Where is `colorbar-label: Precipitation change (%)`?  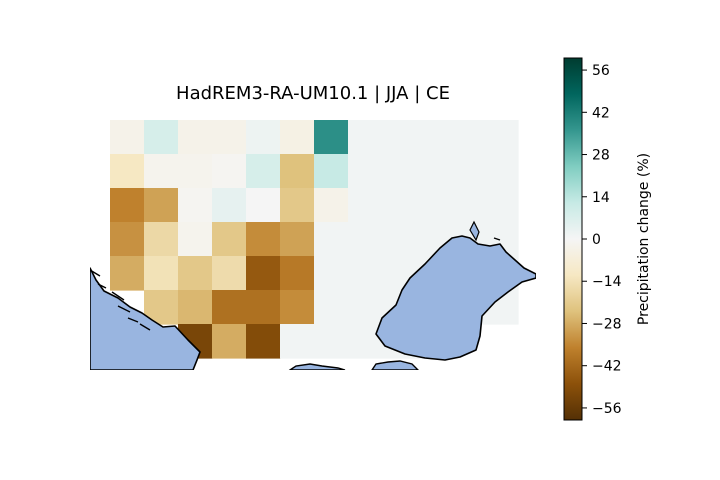 colorbar-label: Precipitation change (%) is located at coordinates (644, 239).